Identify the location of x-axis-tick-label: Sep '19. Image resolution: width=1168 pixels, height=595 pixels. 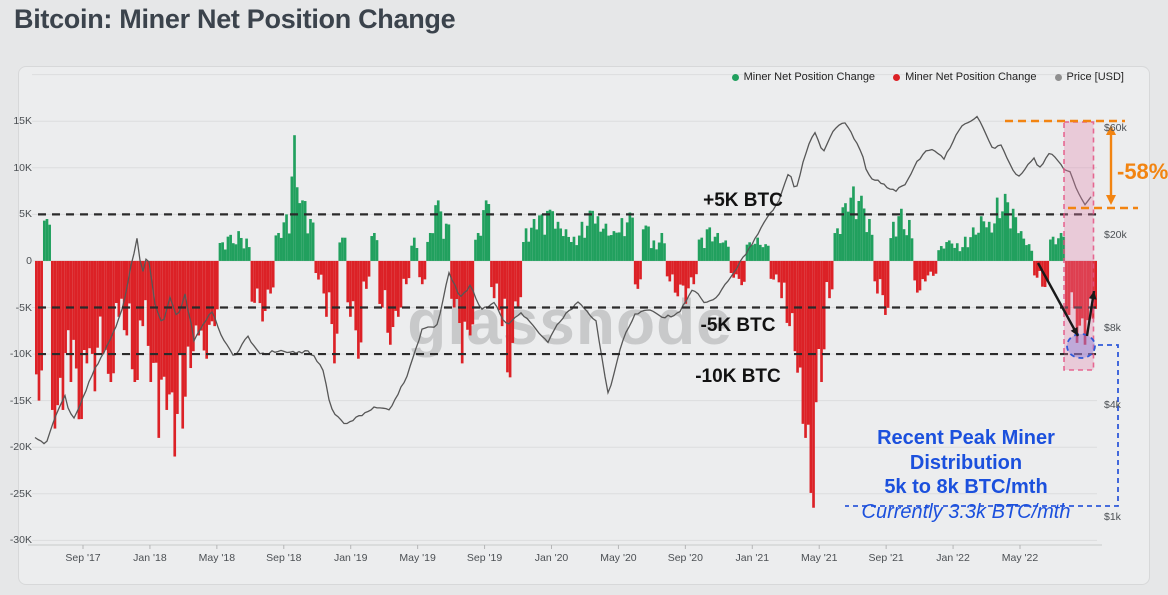
(484, 558).